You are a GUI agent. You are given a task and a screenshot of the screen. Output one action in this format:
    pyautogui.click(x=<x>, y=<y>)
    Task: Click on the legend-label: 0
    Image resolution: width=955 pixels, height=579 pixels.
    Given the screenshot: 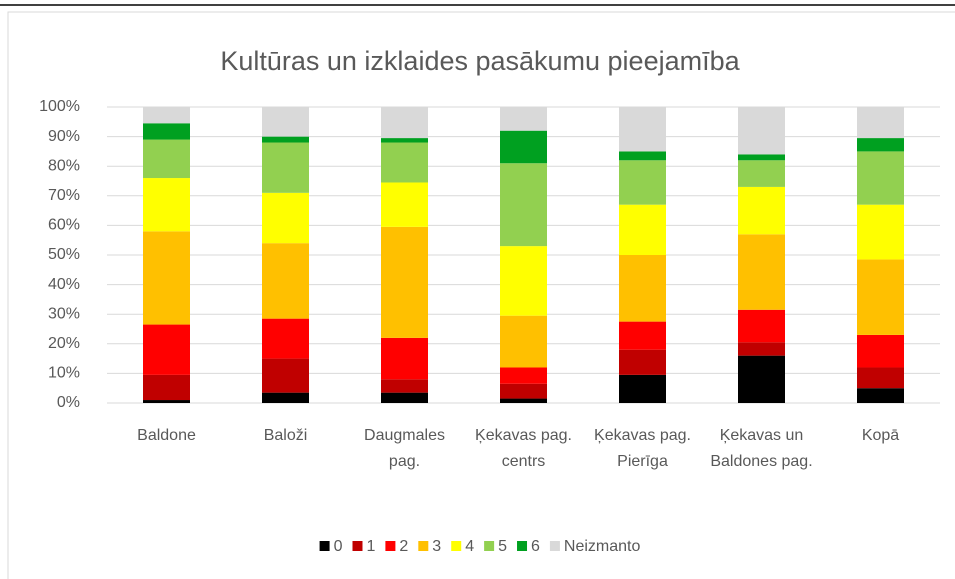 What is the action you would take?
    pyautogui.click(x=338, y=546)
    